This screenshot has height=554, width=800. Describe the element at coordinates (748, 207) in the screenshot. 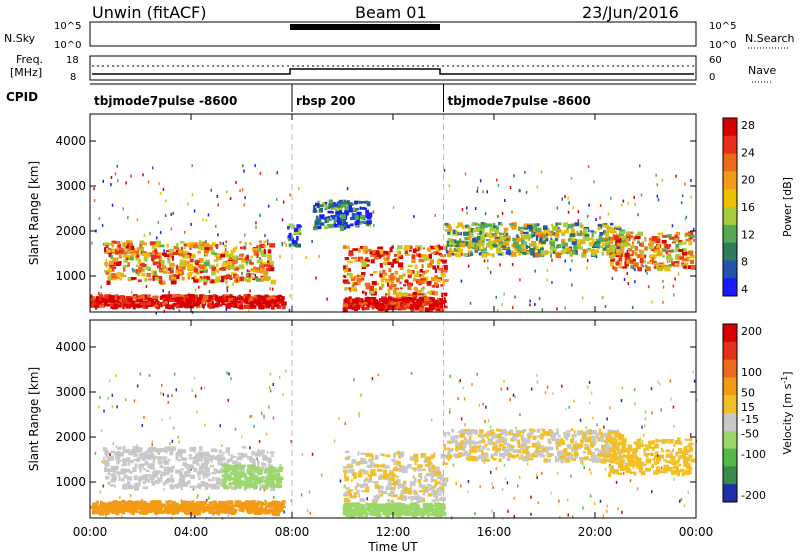

I see `colorbar-tick-label: 16` at that location.